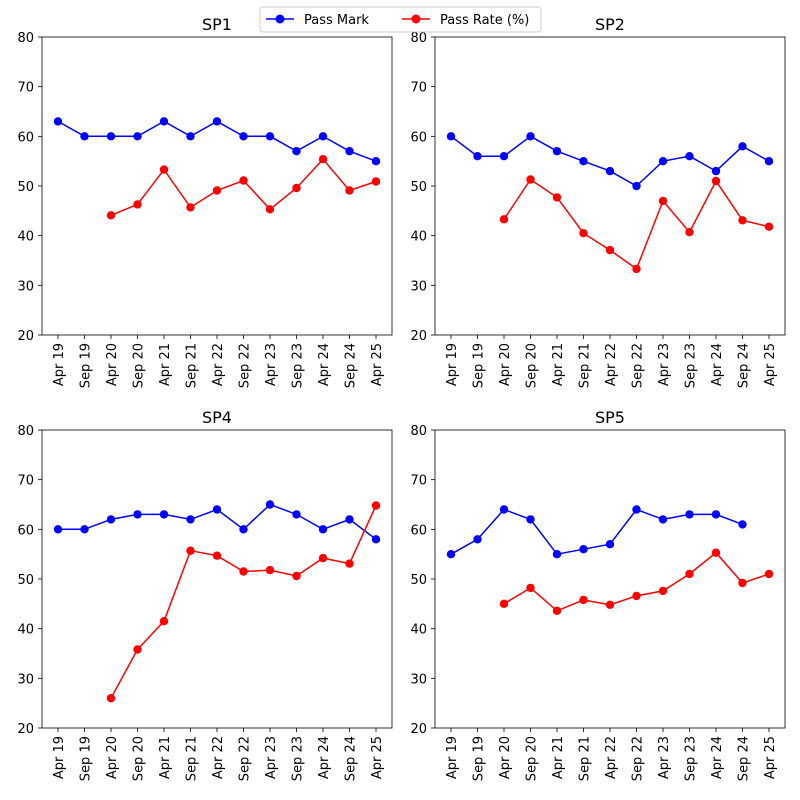 This screenshot has width=800, height=800. I want to click on y-tick-label: 50, so click(25, 187).